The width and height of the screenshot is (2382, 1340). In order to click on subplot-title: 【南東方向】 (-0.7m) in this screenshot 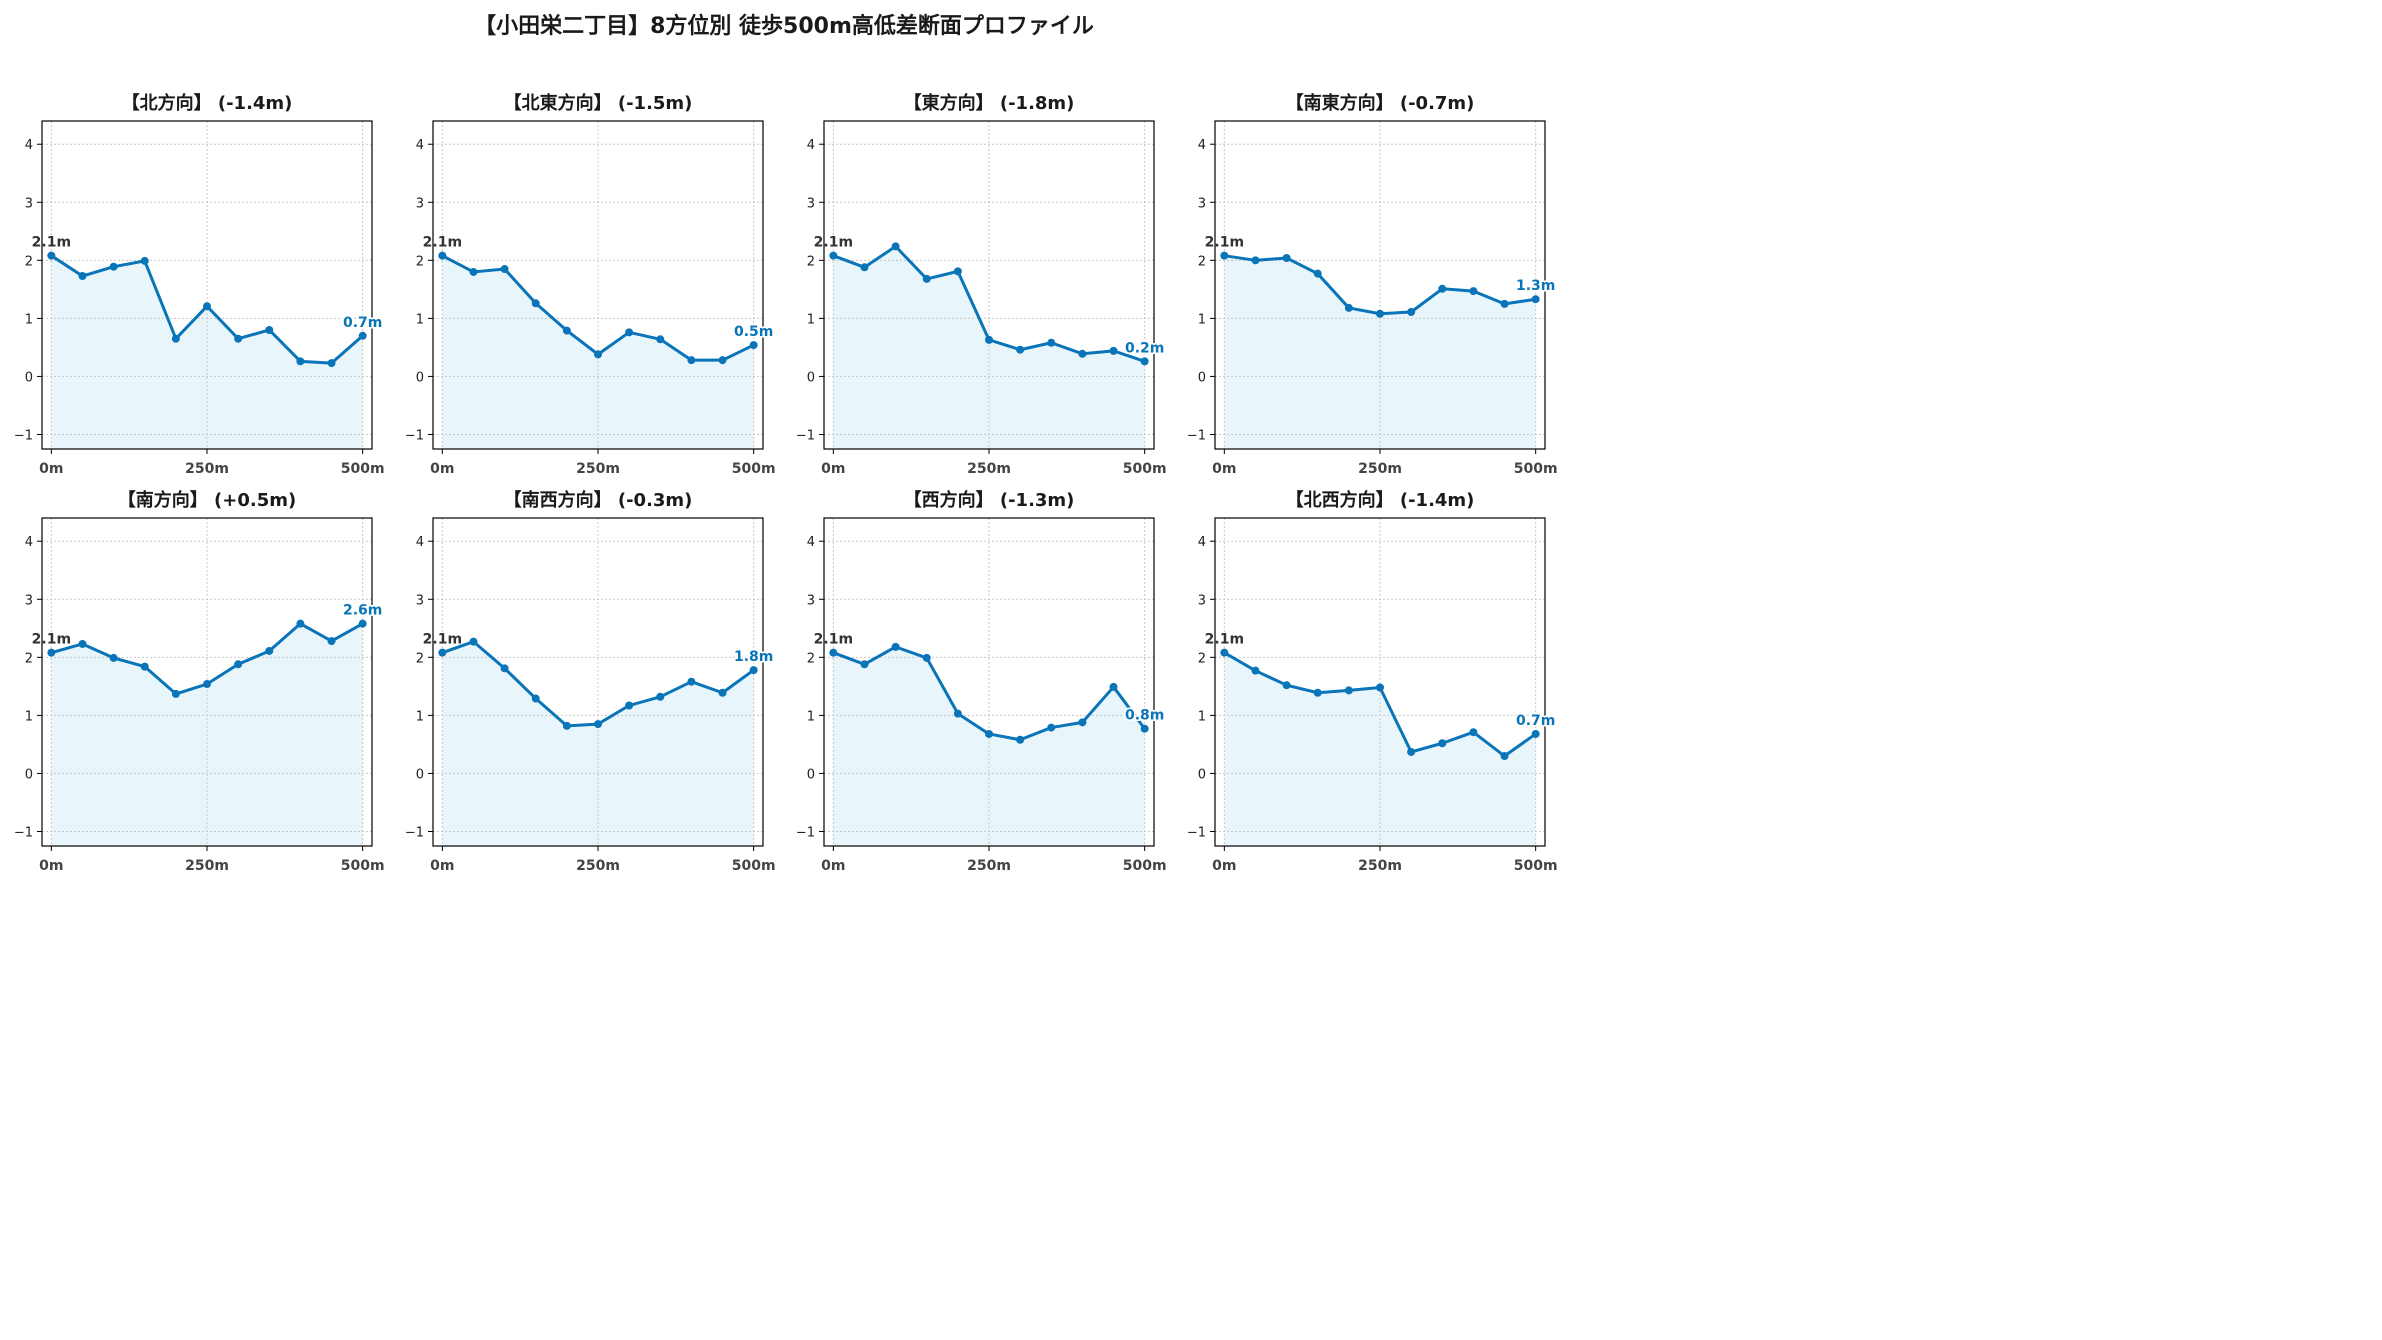, I will do `click(1380, 103)`.